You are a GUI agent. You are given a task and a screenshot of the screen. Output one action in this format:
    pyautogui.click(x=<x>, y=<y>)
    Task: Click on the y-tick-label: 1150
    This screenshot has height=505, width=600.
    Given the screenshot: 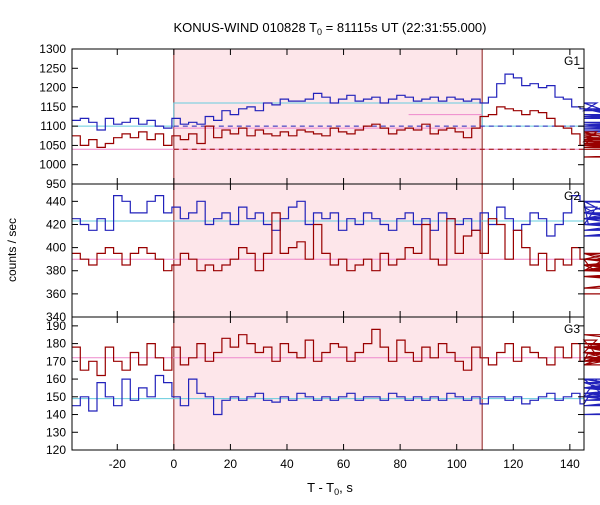 What is the action you would take?
    pyautogui.click(x=53, y=107)
    